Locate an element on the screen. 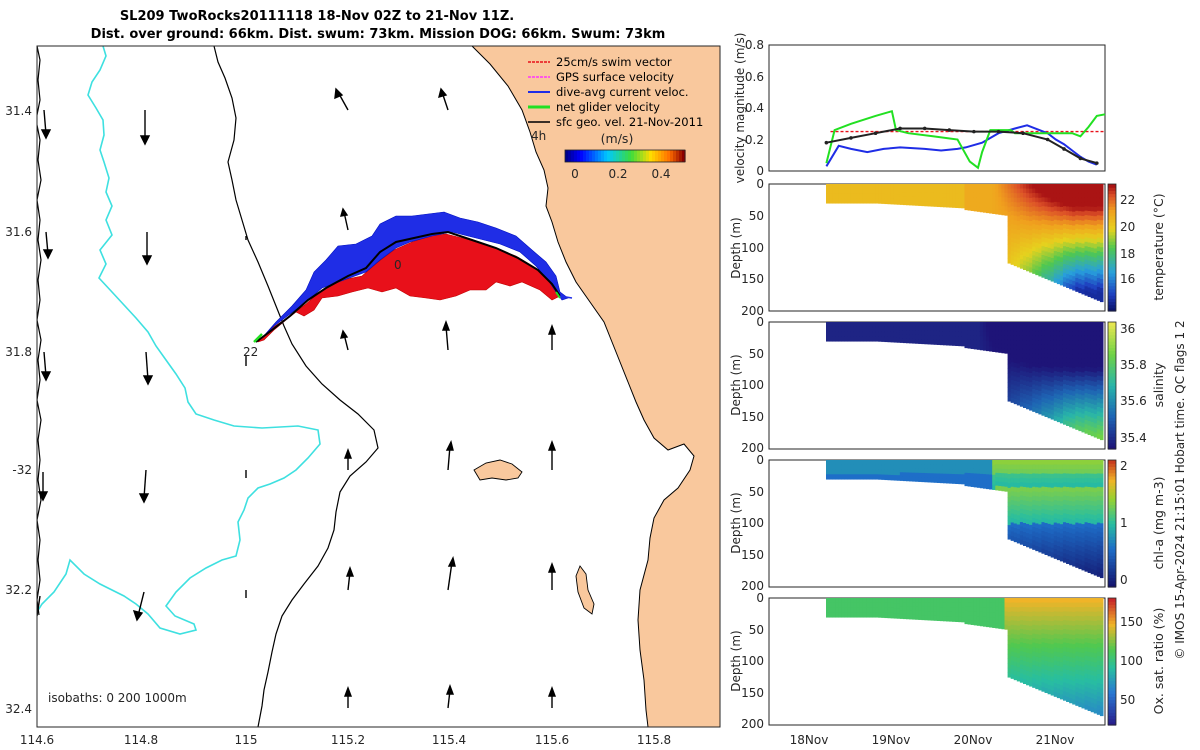 The width and height of the screenshot is (1200, 750). time-xtick: 21Nov is located at coordinates (1055, 740).